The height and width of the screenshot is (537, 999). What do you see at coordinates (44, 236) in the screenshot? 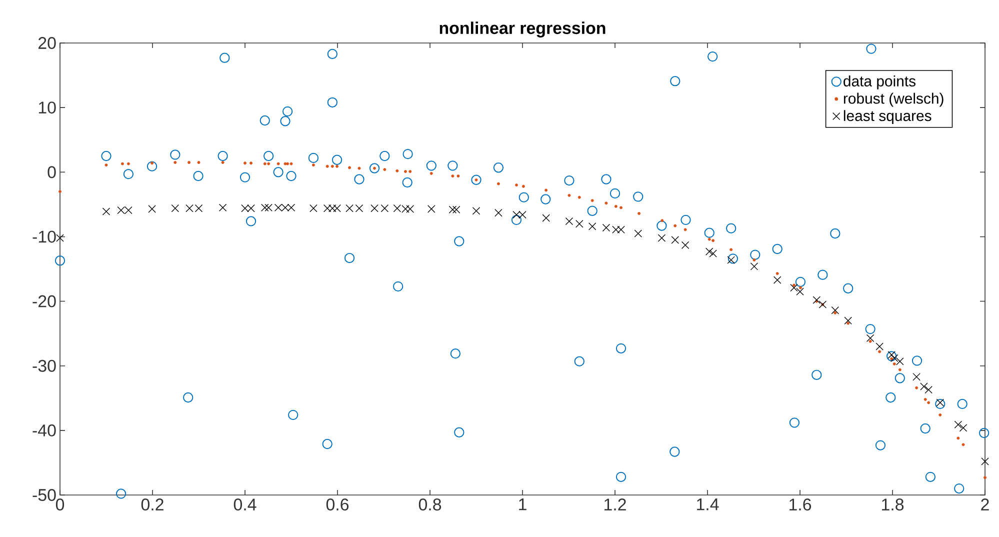
I see `y-tick-label: -10` at bounding box center [44, 236].